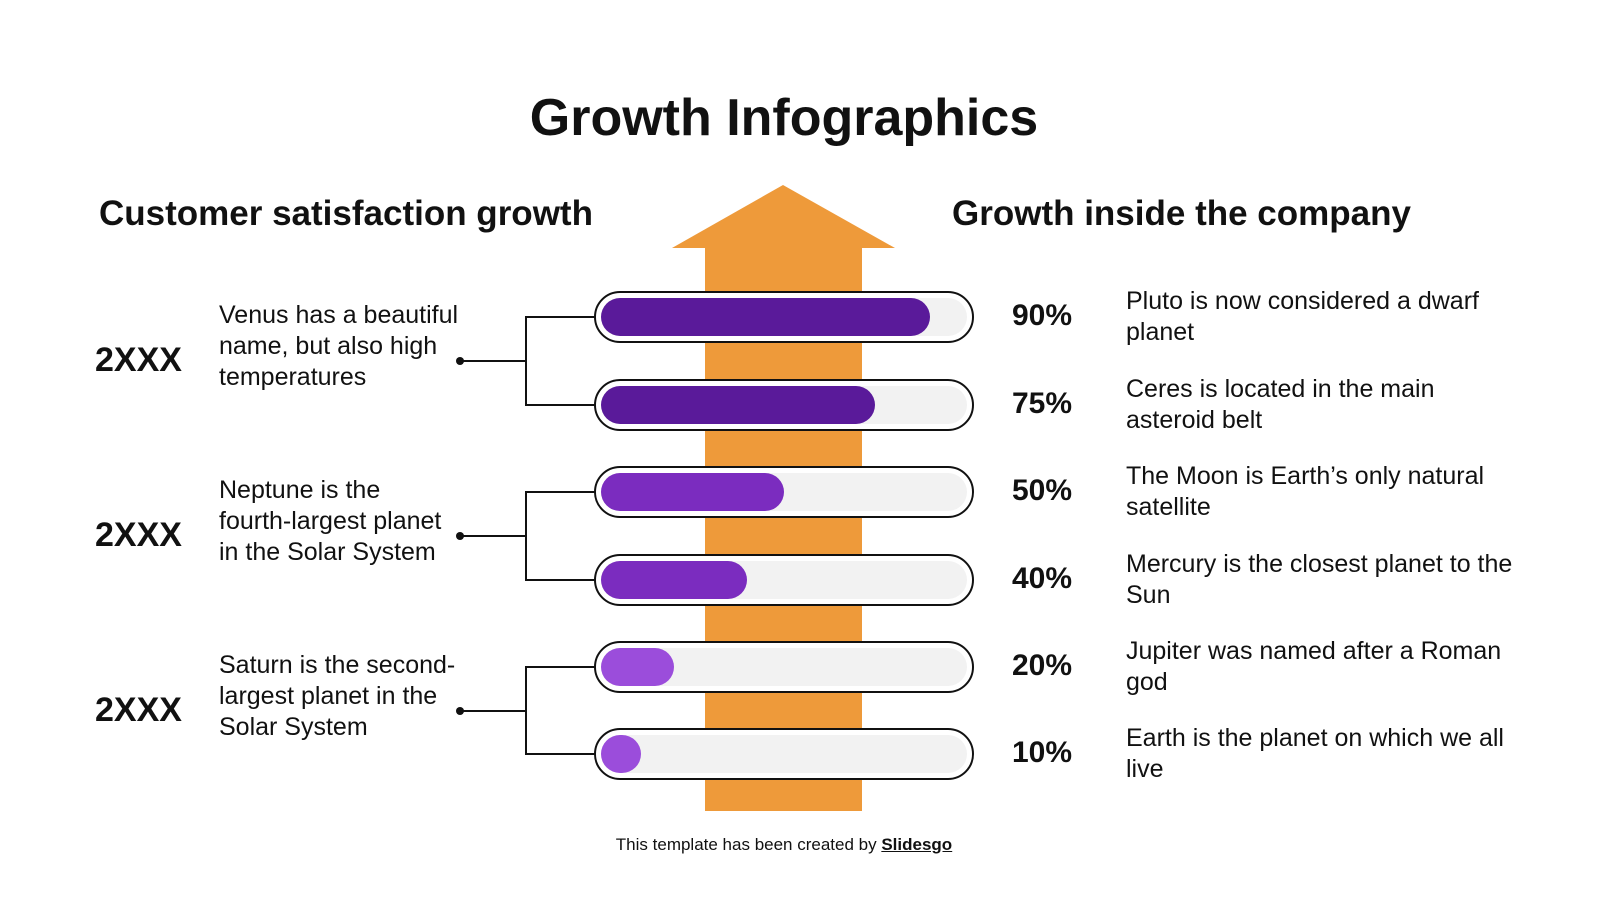 This screenshot has width=1600, height=900. Describe the element at coordinates (1042, 315) in the screenshot. I see `percentage-label: 90%` at that location.